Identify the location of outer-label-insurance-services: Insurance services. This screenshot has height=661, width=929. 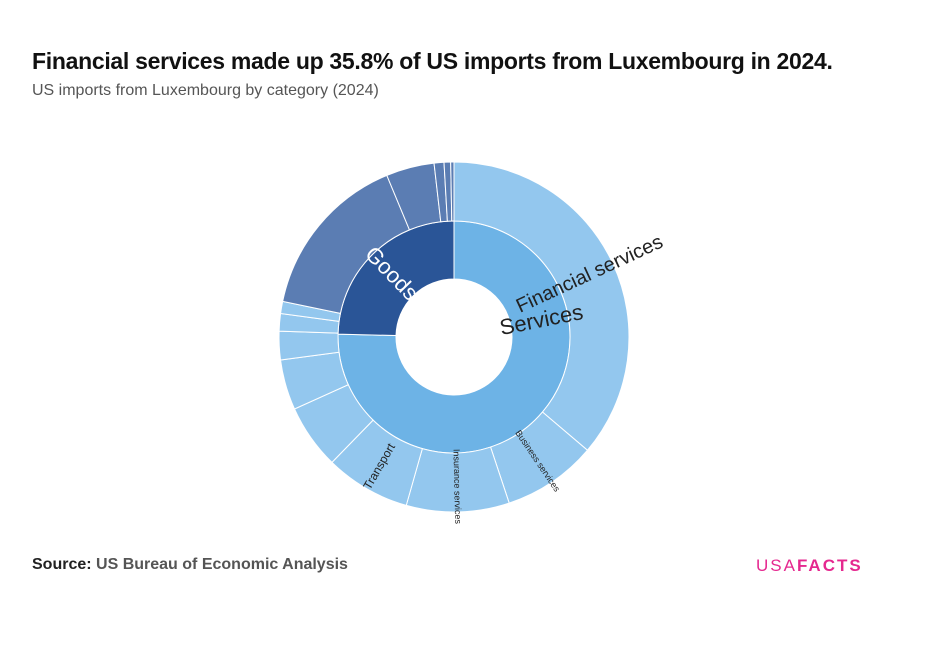
(457, 487).